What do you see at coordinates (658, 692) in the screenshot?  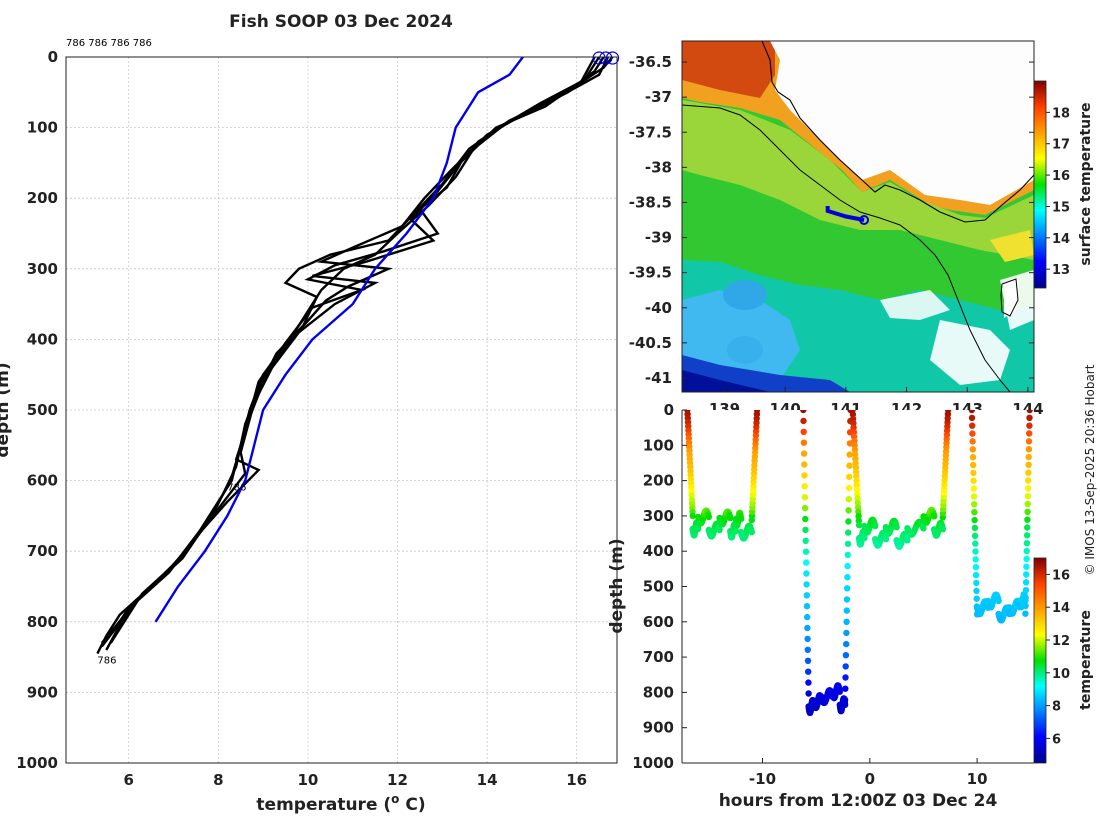 I see `depth-time-ytick-label: 800` at bounding box center [658, 692].